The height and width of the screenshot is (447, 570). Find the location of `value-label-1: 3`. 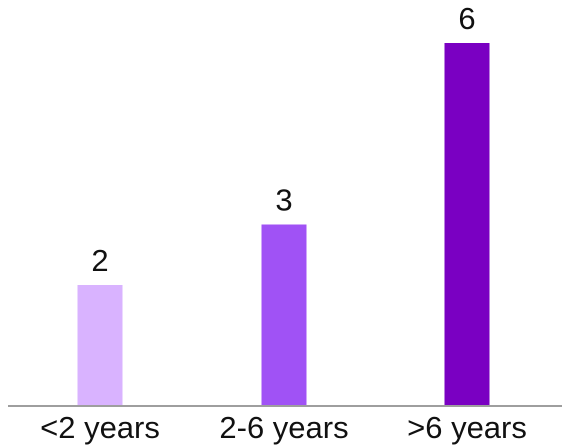

value-label-1: 3 is located at coordinates (283, 200).